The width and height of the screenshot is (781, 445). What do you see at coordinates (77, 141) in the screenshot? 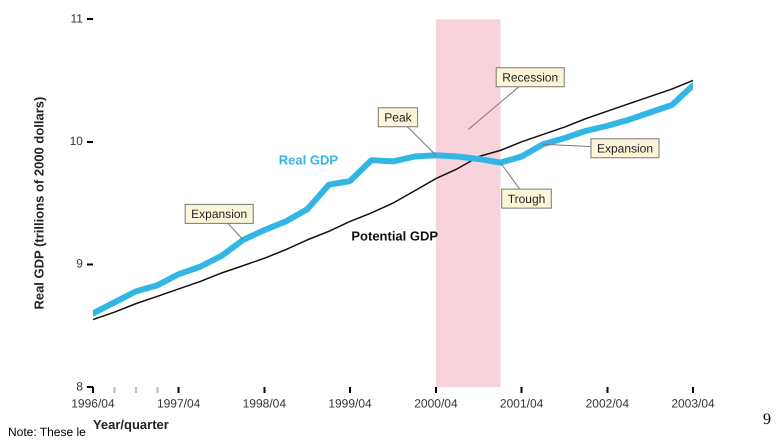
I see `y-tick-label: 10` at bounding box center [77, 141].